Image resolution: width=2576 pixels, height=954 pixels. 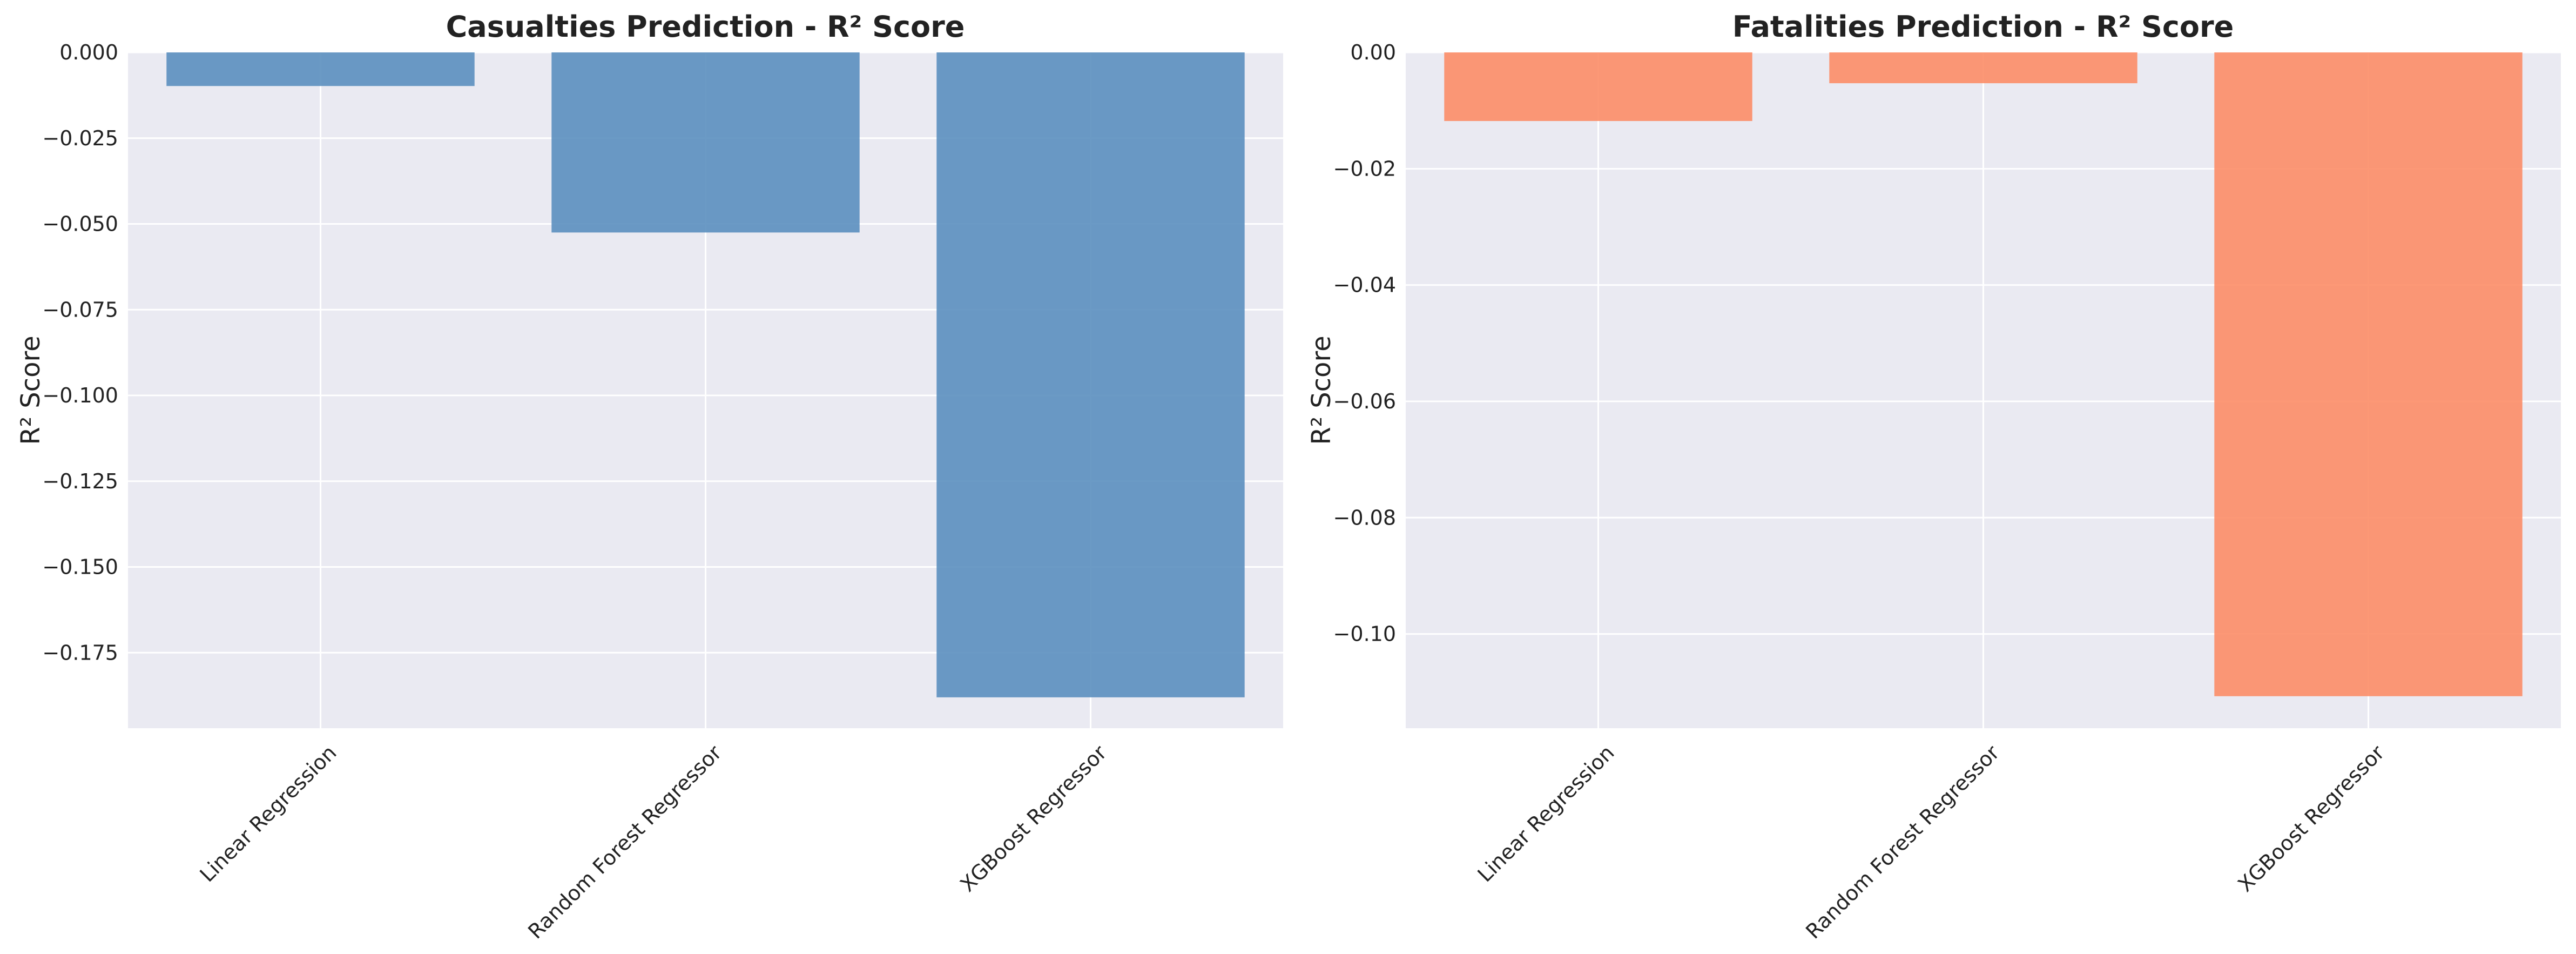 What do you see at coordinates (80, 309) in the screenshot?
I see `y-tick-label: −0.075` at bounding box center [80, 309].